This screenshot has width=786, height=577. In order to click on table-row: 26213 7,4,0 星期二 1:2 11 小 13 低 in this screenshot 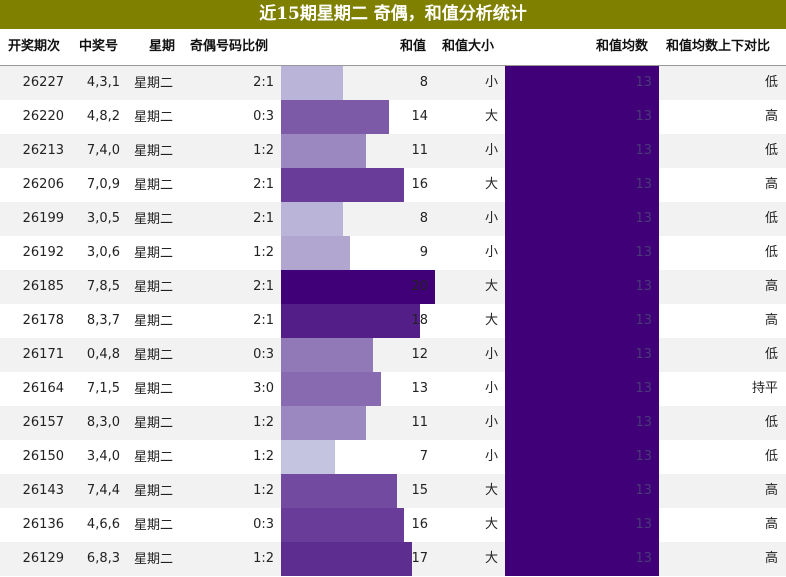, I will do `click(393, 151)`.